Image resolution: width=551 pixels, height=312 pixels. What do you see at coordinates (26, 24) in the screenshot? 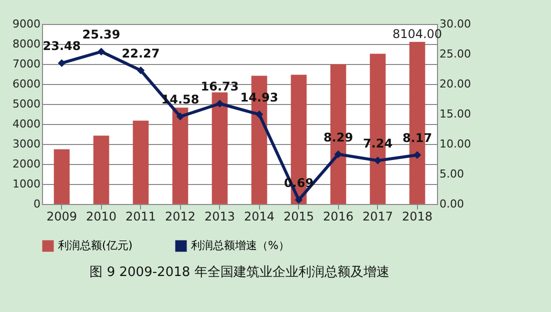
I see `y-tick-label: 9000` at bounding box center [26, 24].